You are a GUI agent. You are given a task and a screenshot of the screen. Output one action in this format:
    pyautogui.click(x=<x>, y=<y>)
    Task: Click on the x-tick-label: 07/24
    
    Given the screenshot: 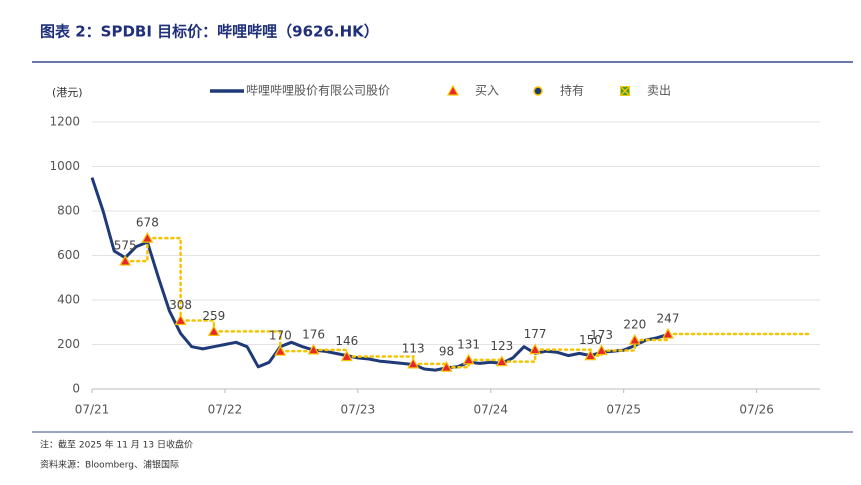 What is the action you would take?
    pyautogui.click(x=490, y=410)
    